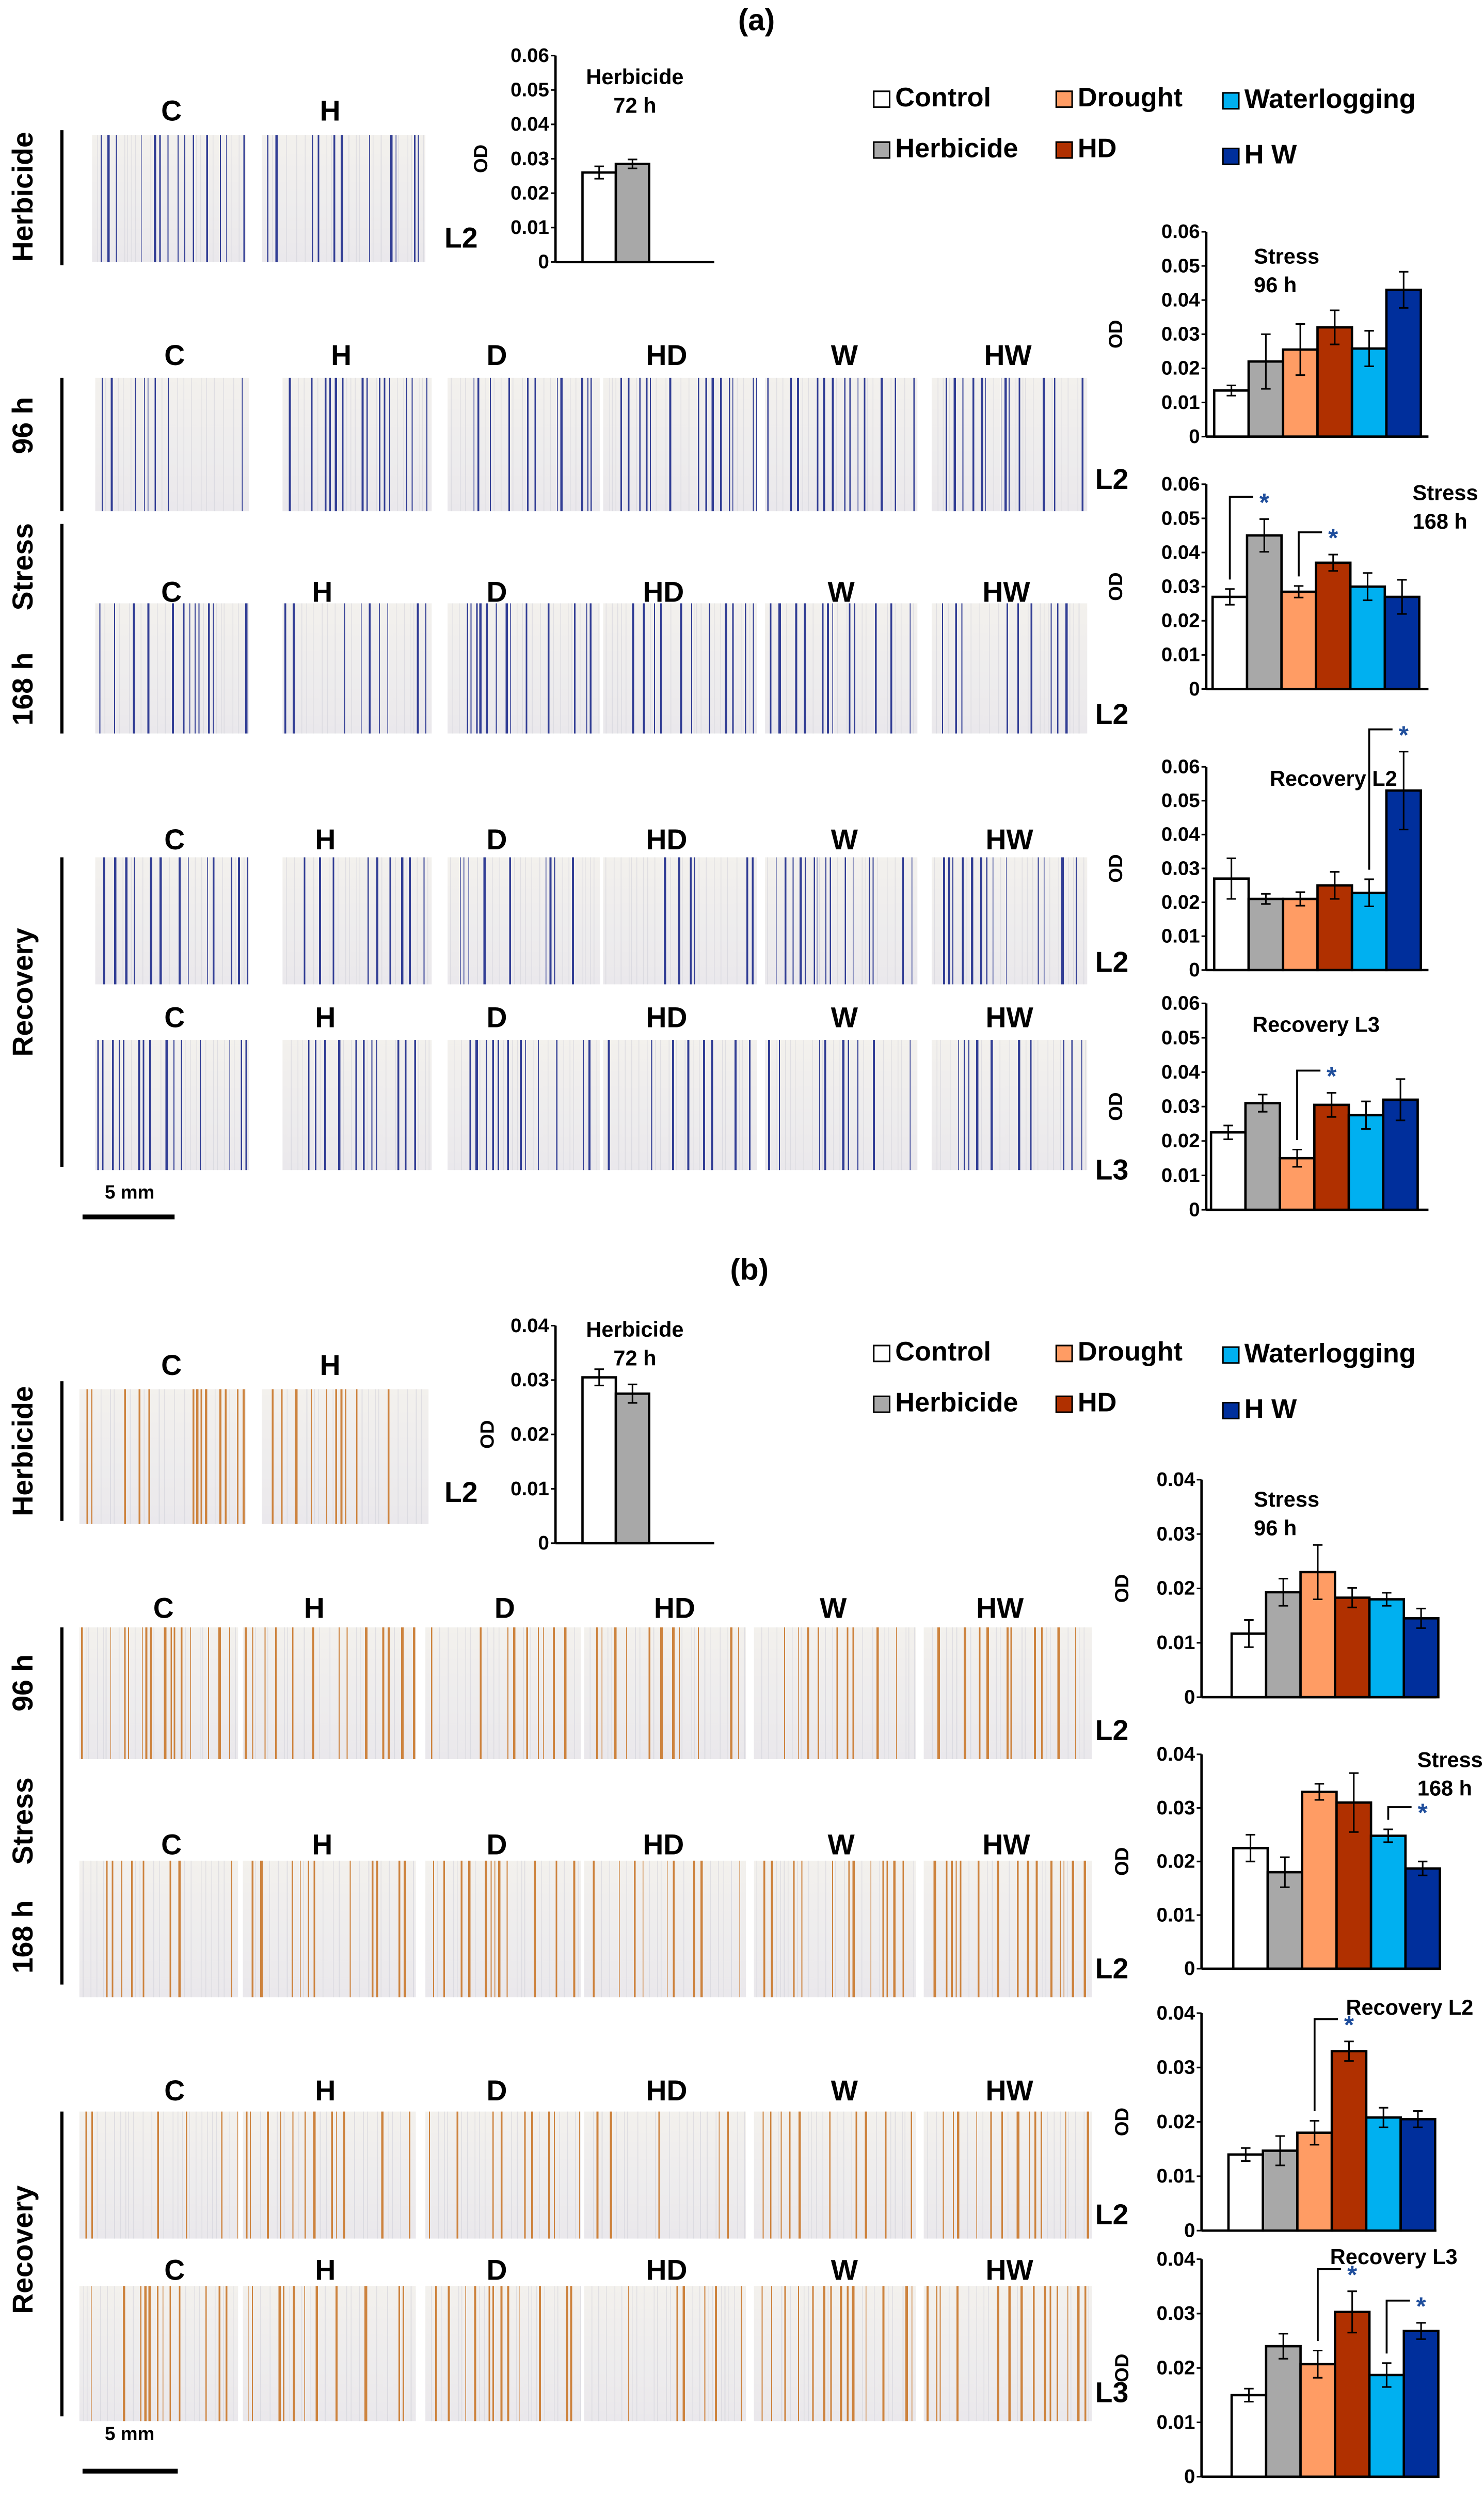 This screenshot has width=1484, height=2515. Describe the element at coordinates (1180, 766) in the screenshot. I see `y-tick-label: 0.06` at that location.